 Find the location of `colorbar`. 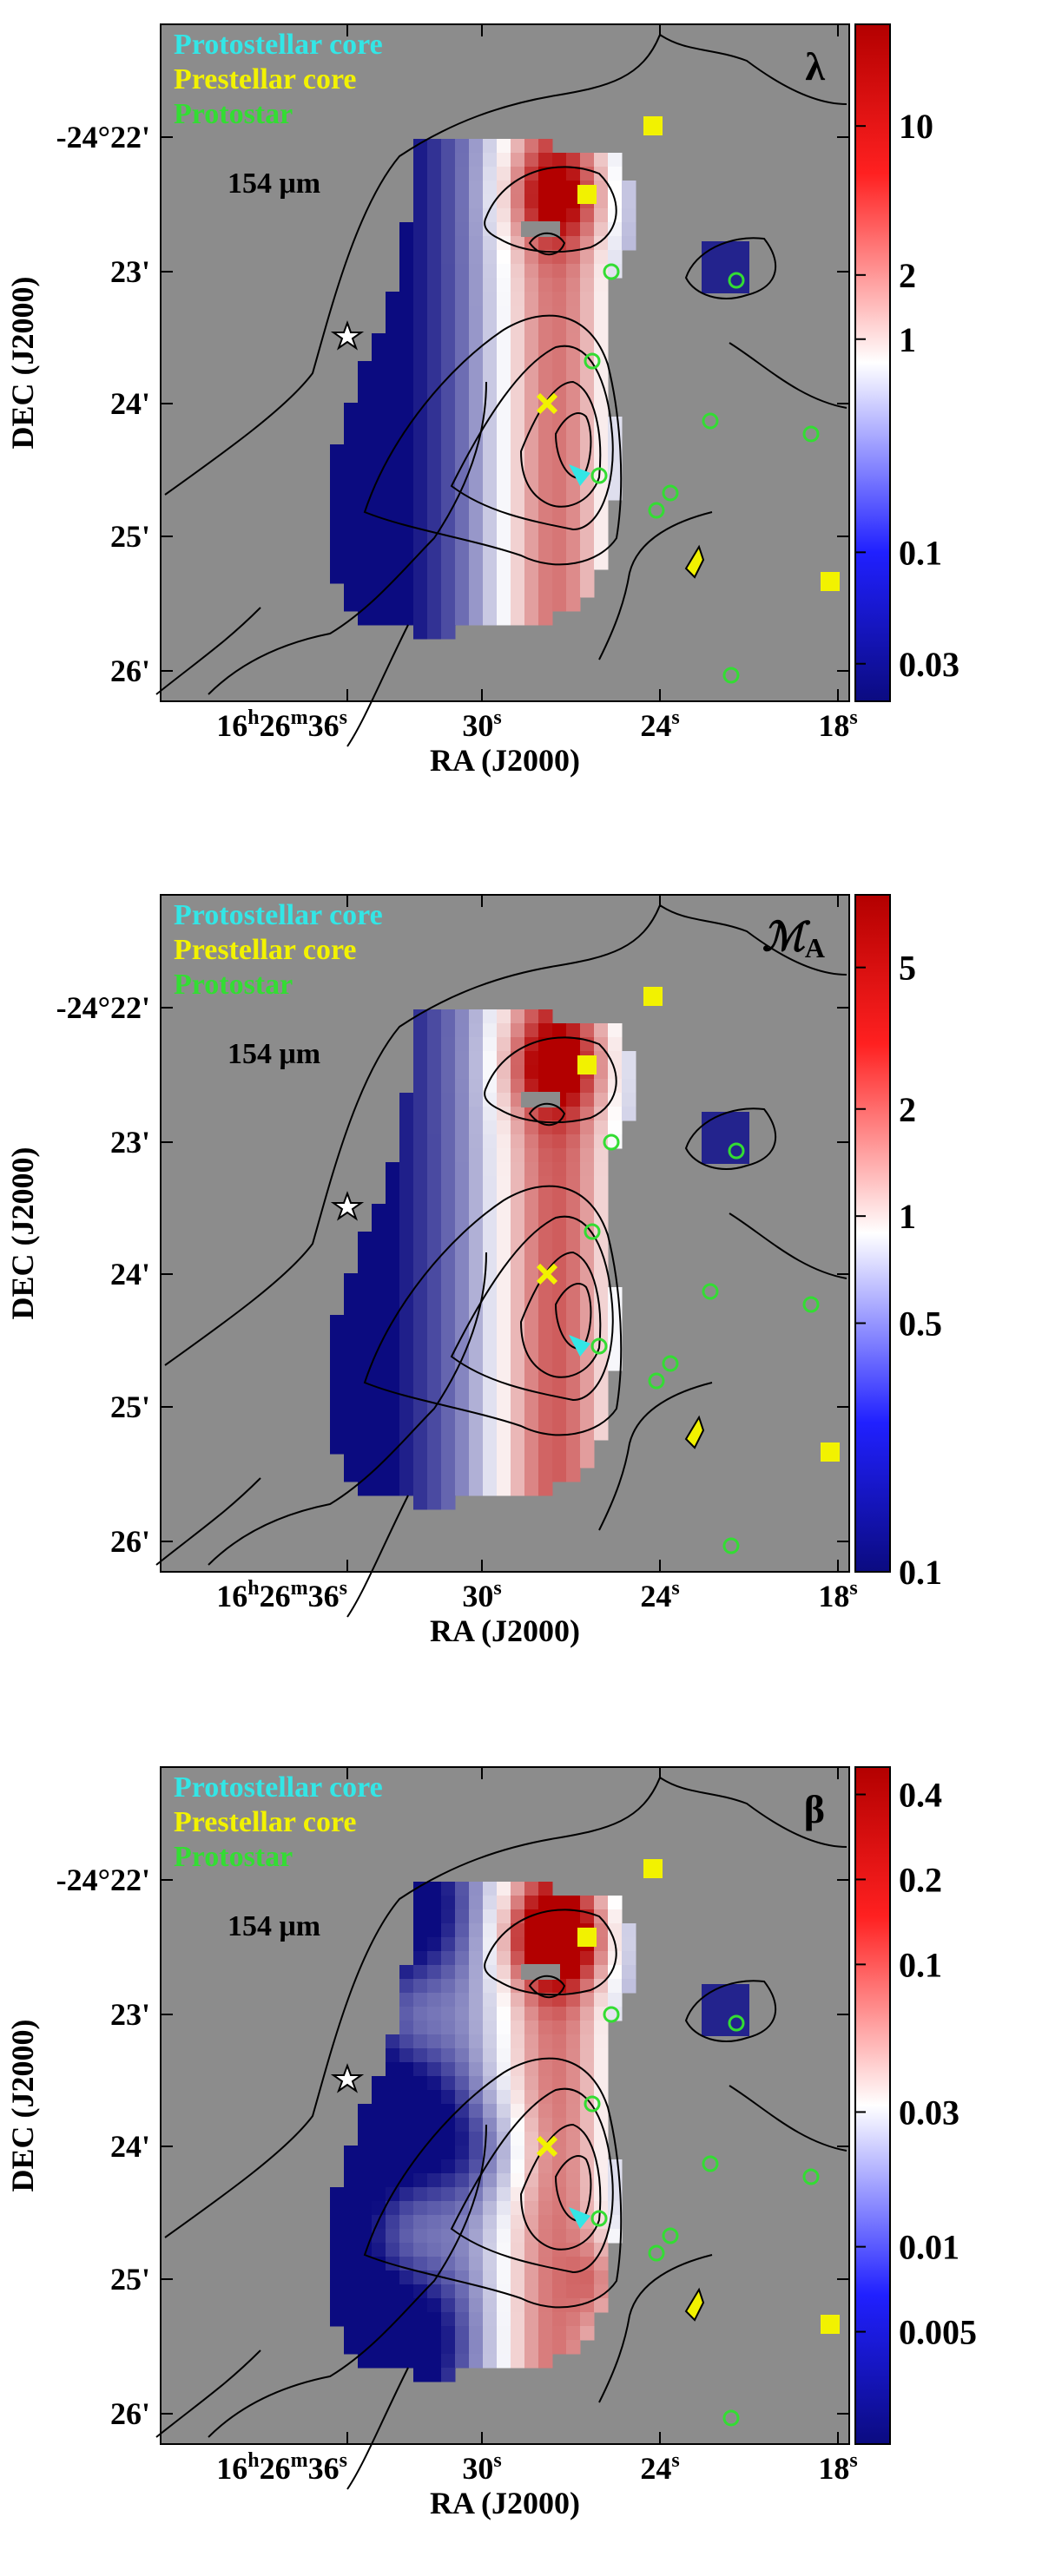

colorbar is located at coordinates (872, 1233).